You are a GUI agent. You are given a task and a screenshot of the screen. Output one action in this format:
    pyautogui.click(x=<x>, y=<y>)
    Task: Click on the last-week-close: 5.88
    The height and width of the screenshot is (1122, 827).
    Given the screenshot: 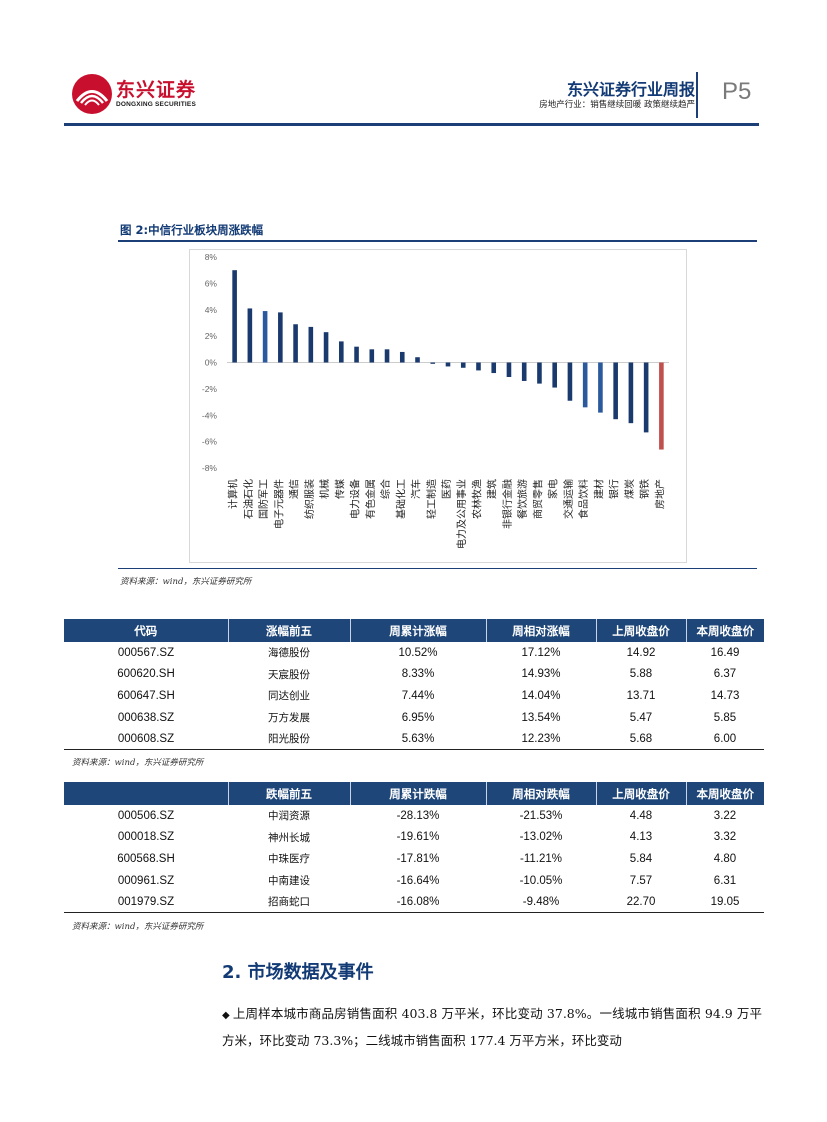 What is the action you would take?
    pyautogui.click(x=641, y=674)
    